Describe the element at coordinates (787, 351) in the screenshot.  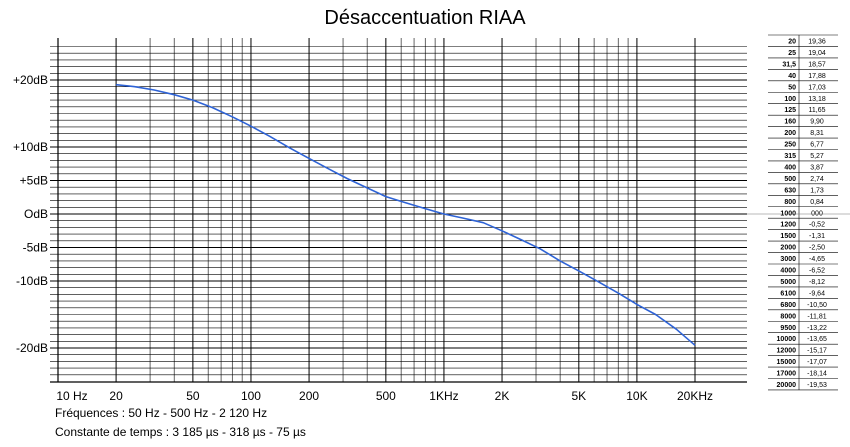
I see `table-frequency: 12000` at that location.